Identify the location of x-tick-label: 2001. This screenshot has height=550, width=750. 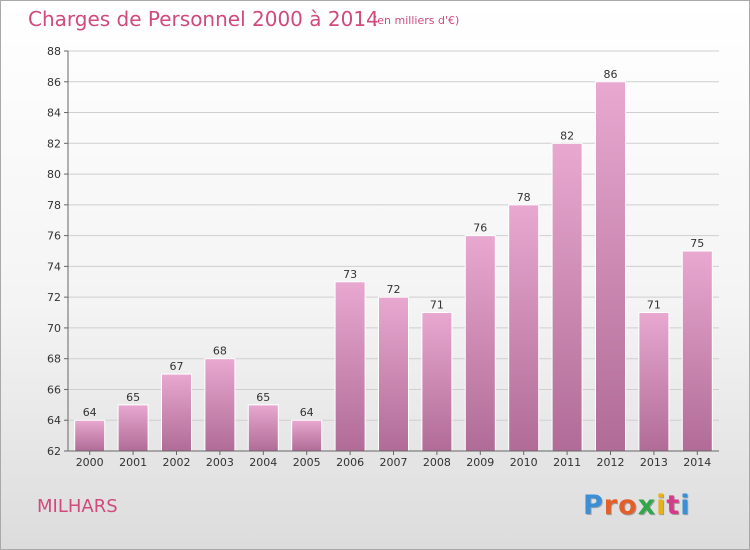
(133, 462).